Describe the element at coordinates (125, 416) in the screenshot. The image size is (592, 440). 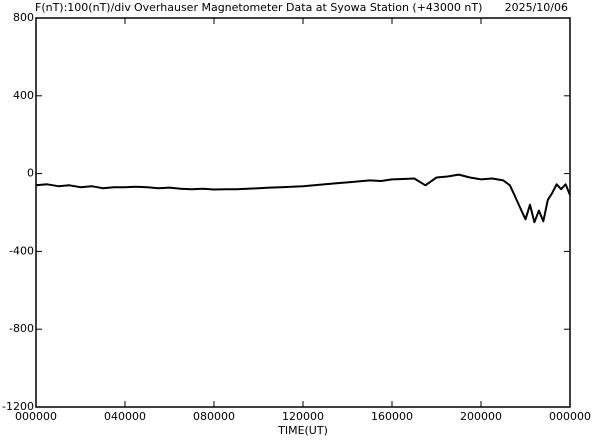
I see `x-tick-label: 040000` at that location.